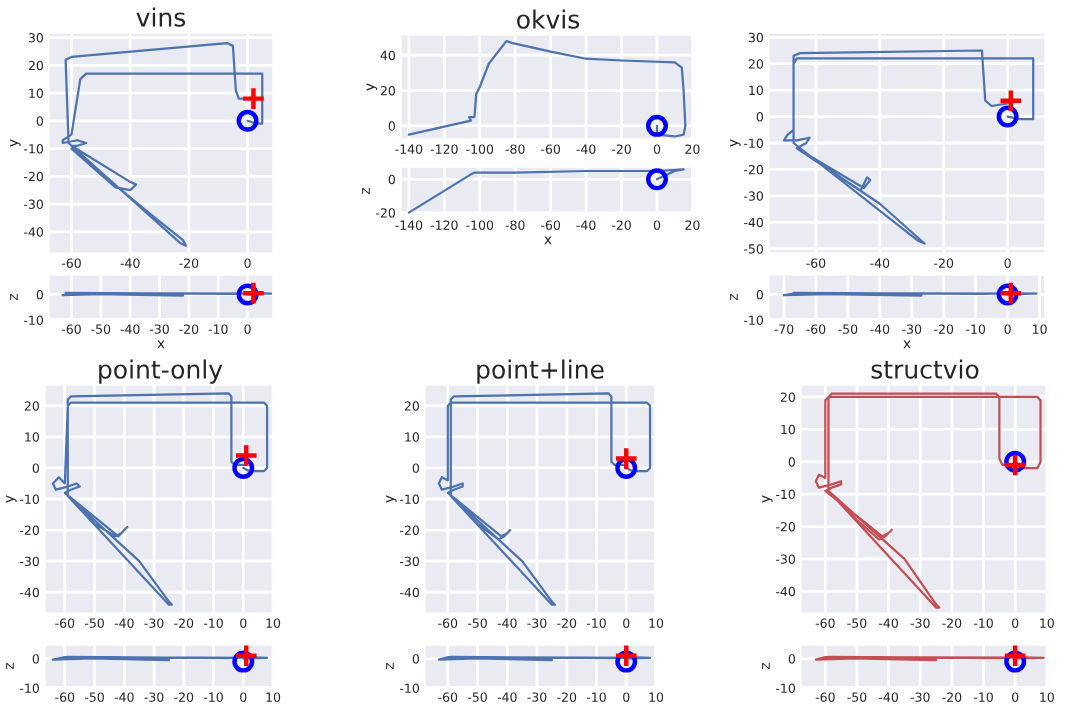 The width and height of the screenshot is (1078, 726). Describe the element at coordinates (540, 371) in the screenshot. I see `chart-title: point+line` at that location.